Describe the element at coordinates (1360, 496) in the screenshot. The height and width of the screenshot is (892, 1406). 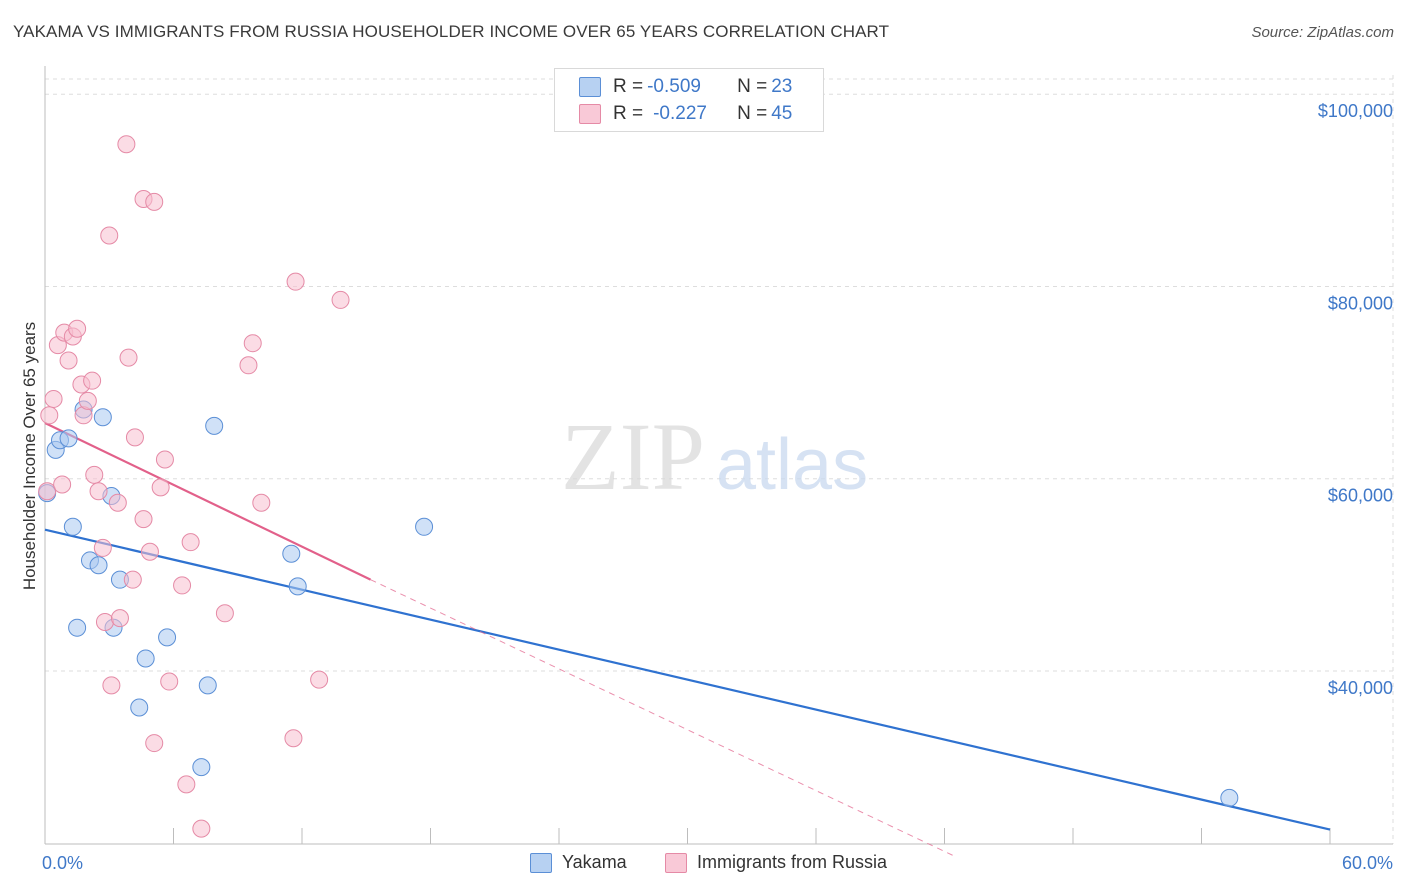
I see `y-tick-label: $60,000` at that location.